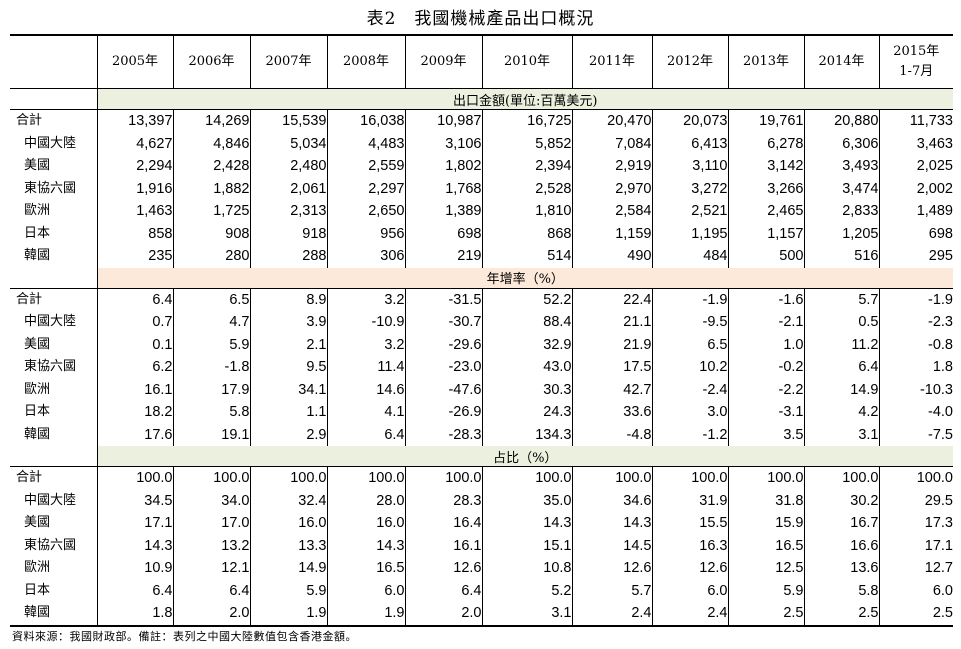  What do you see at coordinates (443, 500) in the screenshot?
I see `table-cell: 28.3` at bounding box center [443, 500].